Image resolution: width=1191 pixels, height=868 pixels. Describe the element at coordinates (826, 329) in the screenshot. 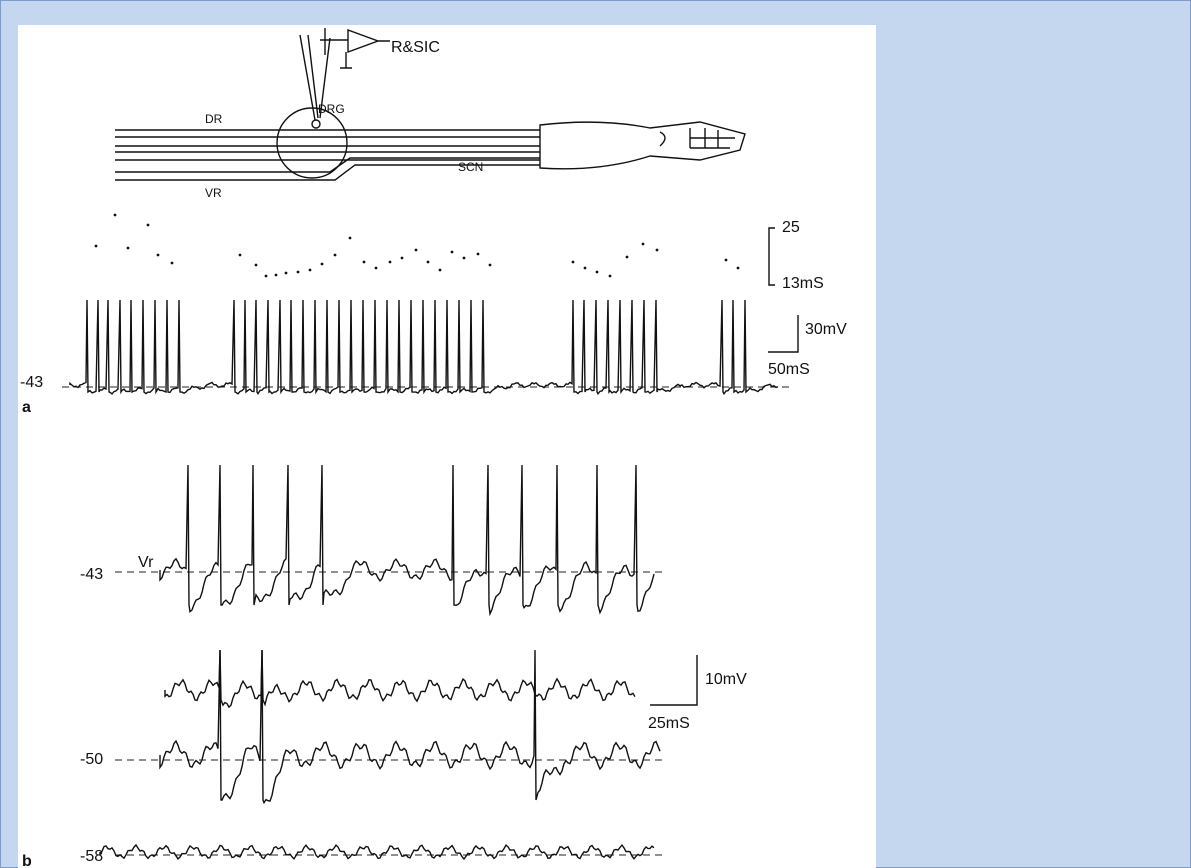

I see `voltage-scale-a: 30mV` at that location.